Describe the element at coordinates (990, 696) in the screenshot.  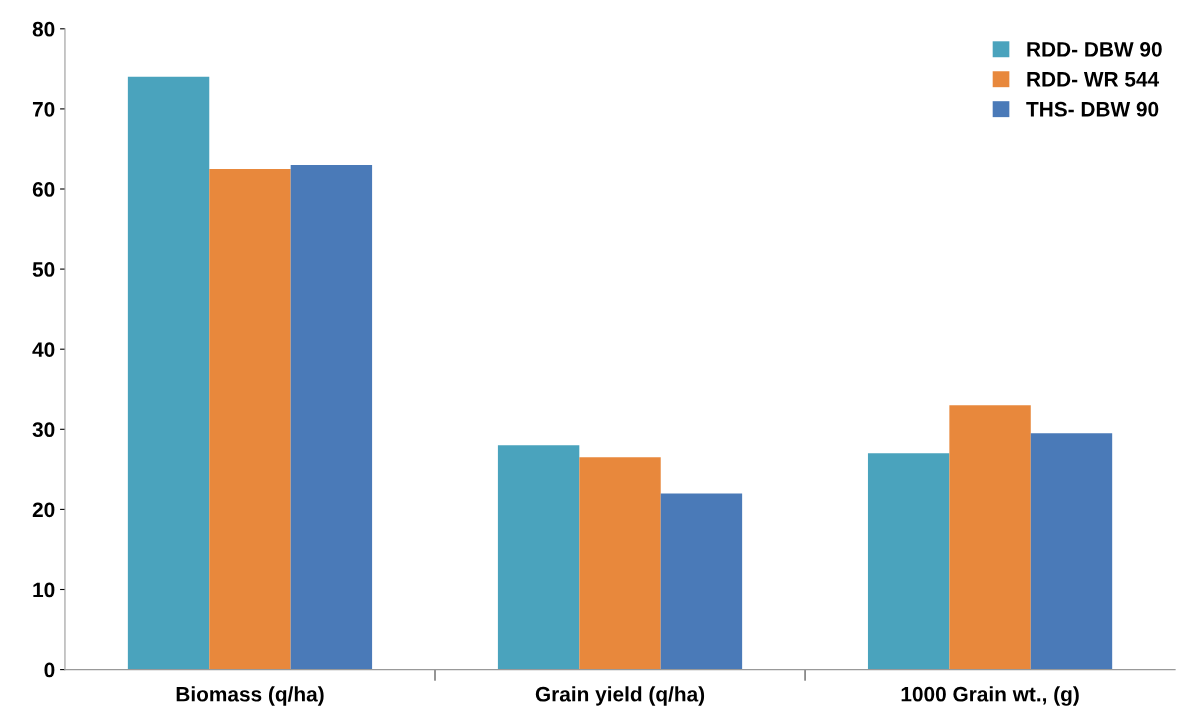
I see `x-tick-label: 1000 Grain wt., (g)` at that location.